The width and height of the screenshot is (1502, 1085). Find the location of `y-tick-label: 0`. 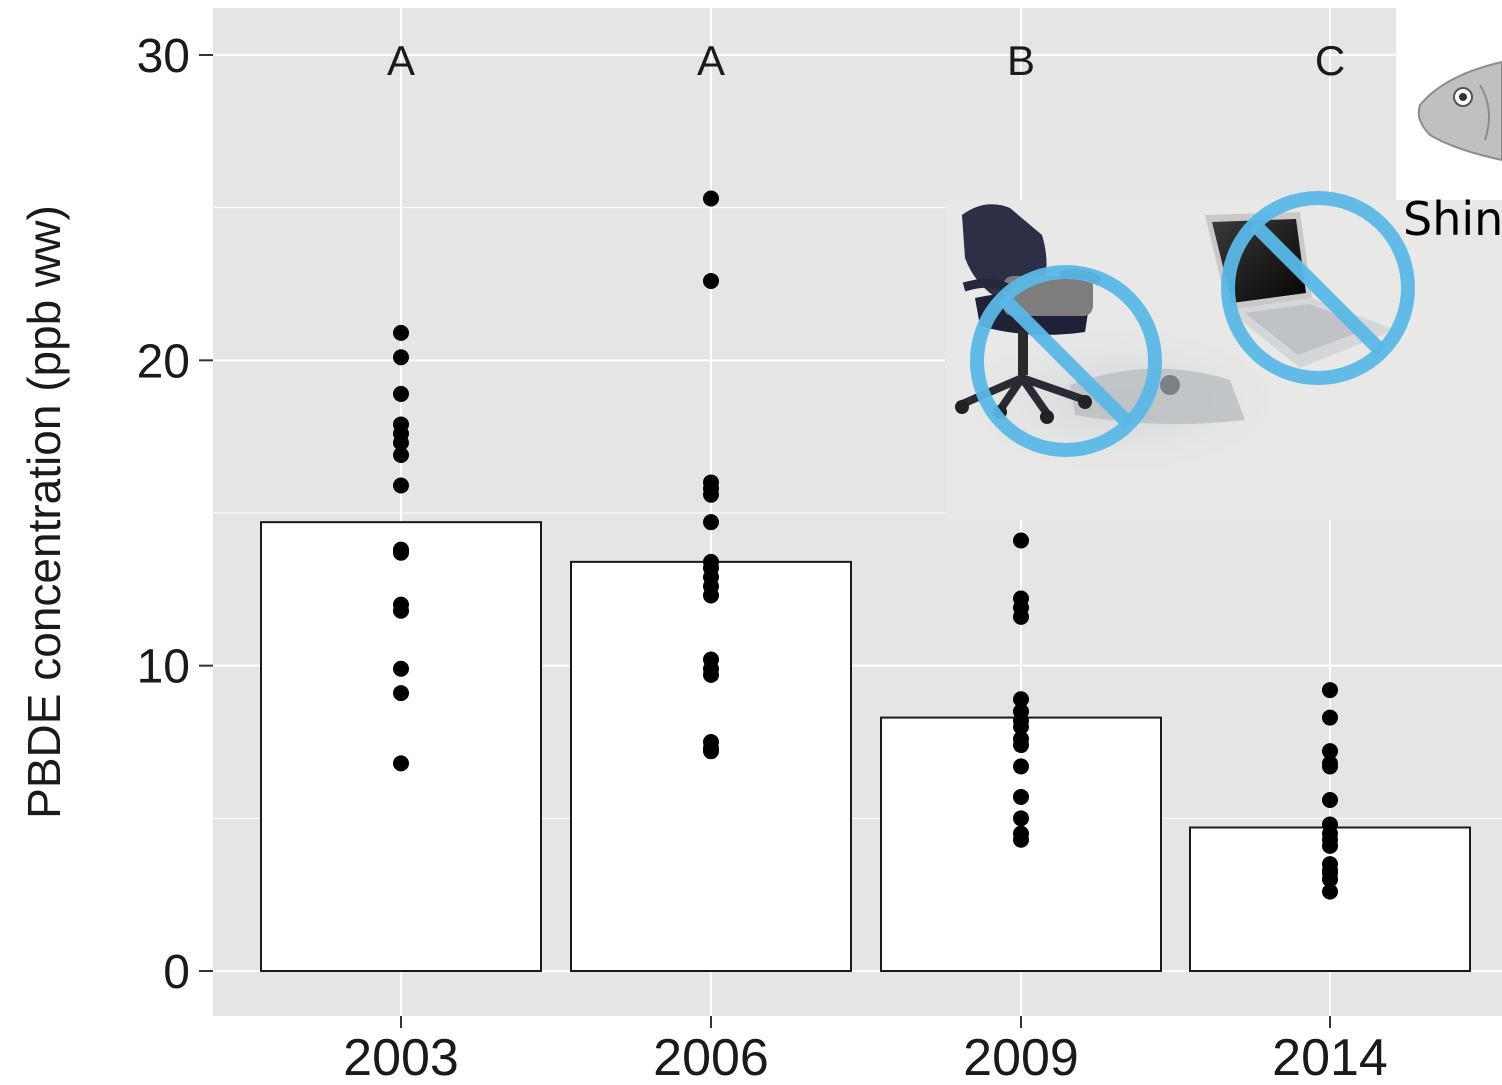

y-tick-label: 0 is located at coordinates (176, 972).